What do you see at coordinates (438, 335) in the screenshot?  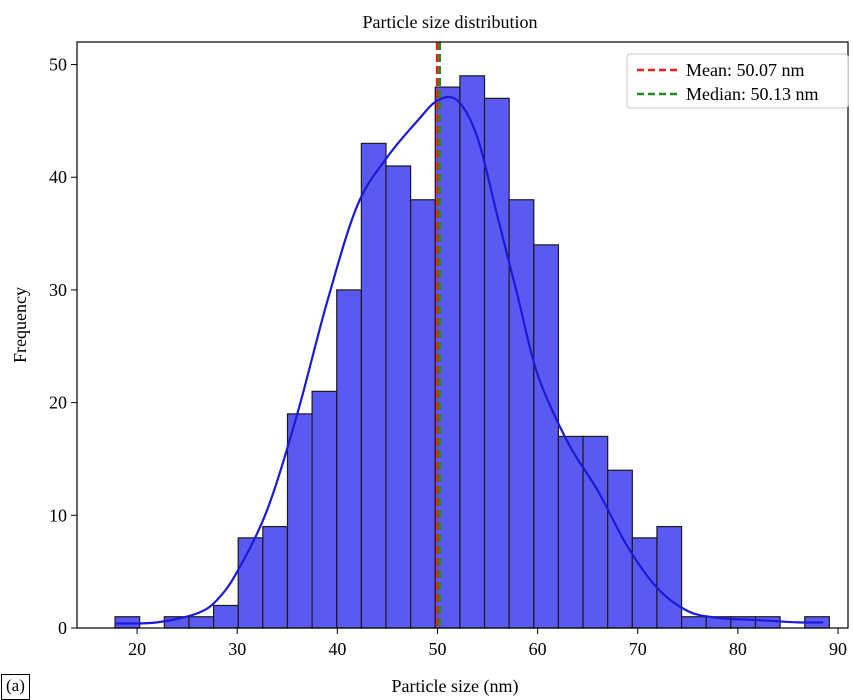 I see `vline-layer` at bounding box center [438, 335].